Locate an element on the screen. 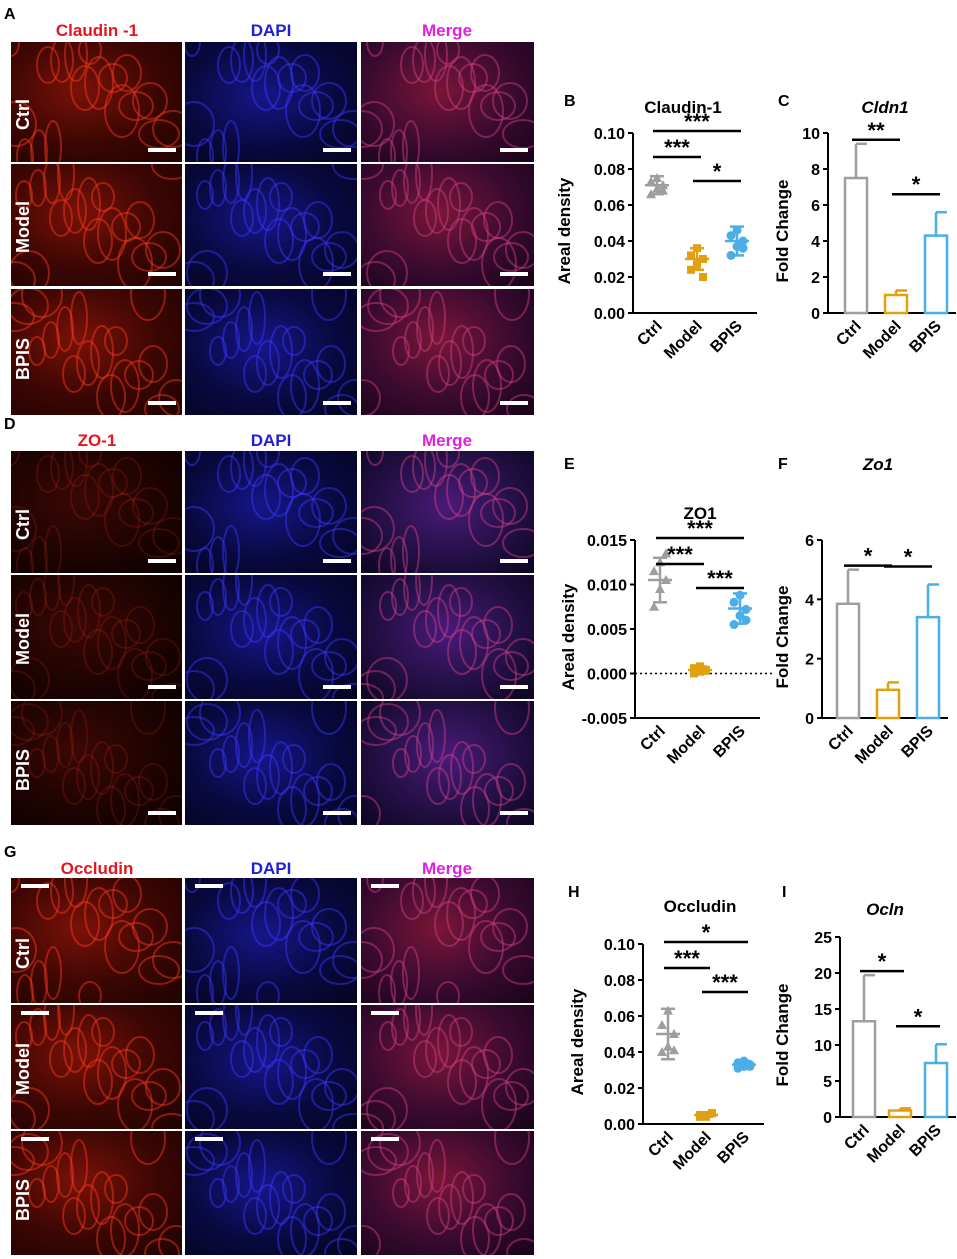  micrograph-blue-model is located at coordinates (271, 1067).